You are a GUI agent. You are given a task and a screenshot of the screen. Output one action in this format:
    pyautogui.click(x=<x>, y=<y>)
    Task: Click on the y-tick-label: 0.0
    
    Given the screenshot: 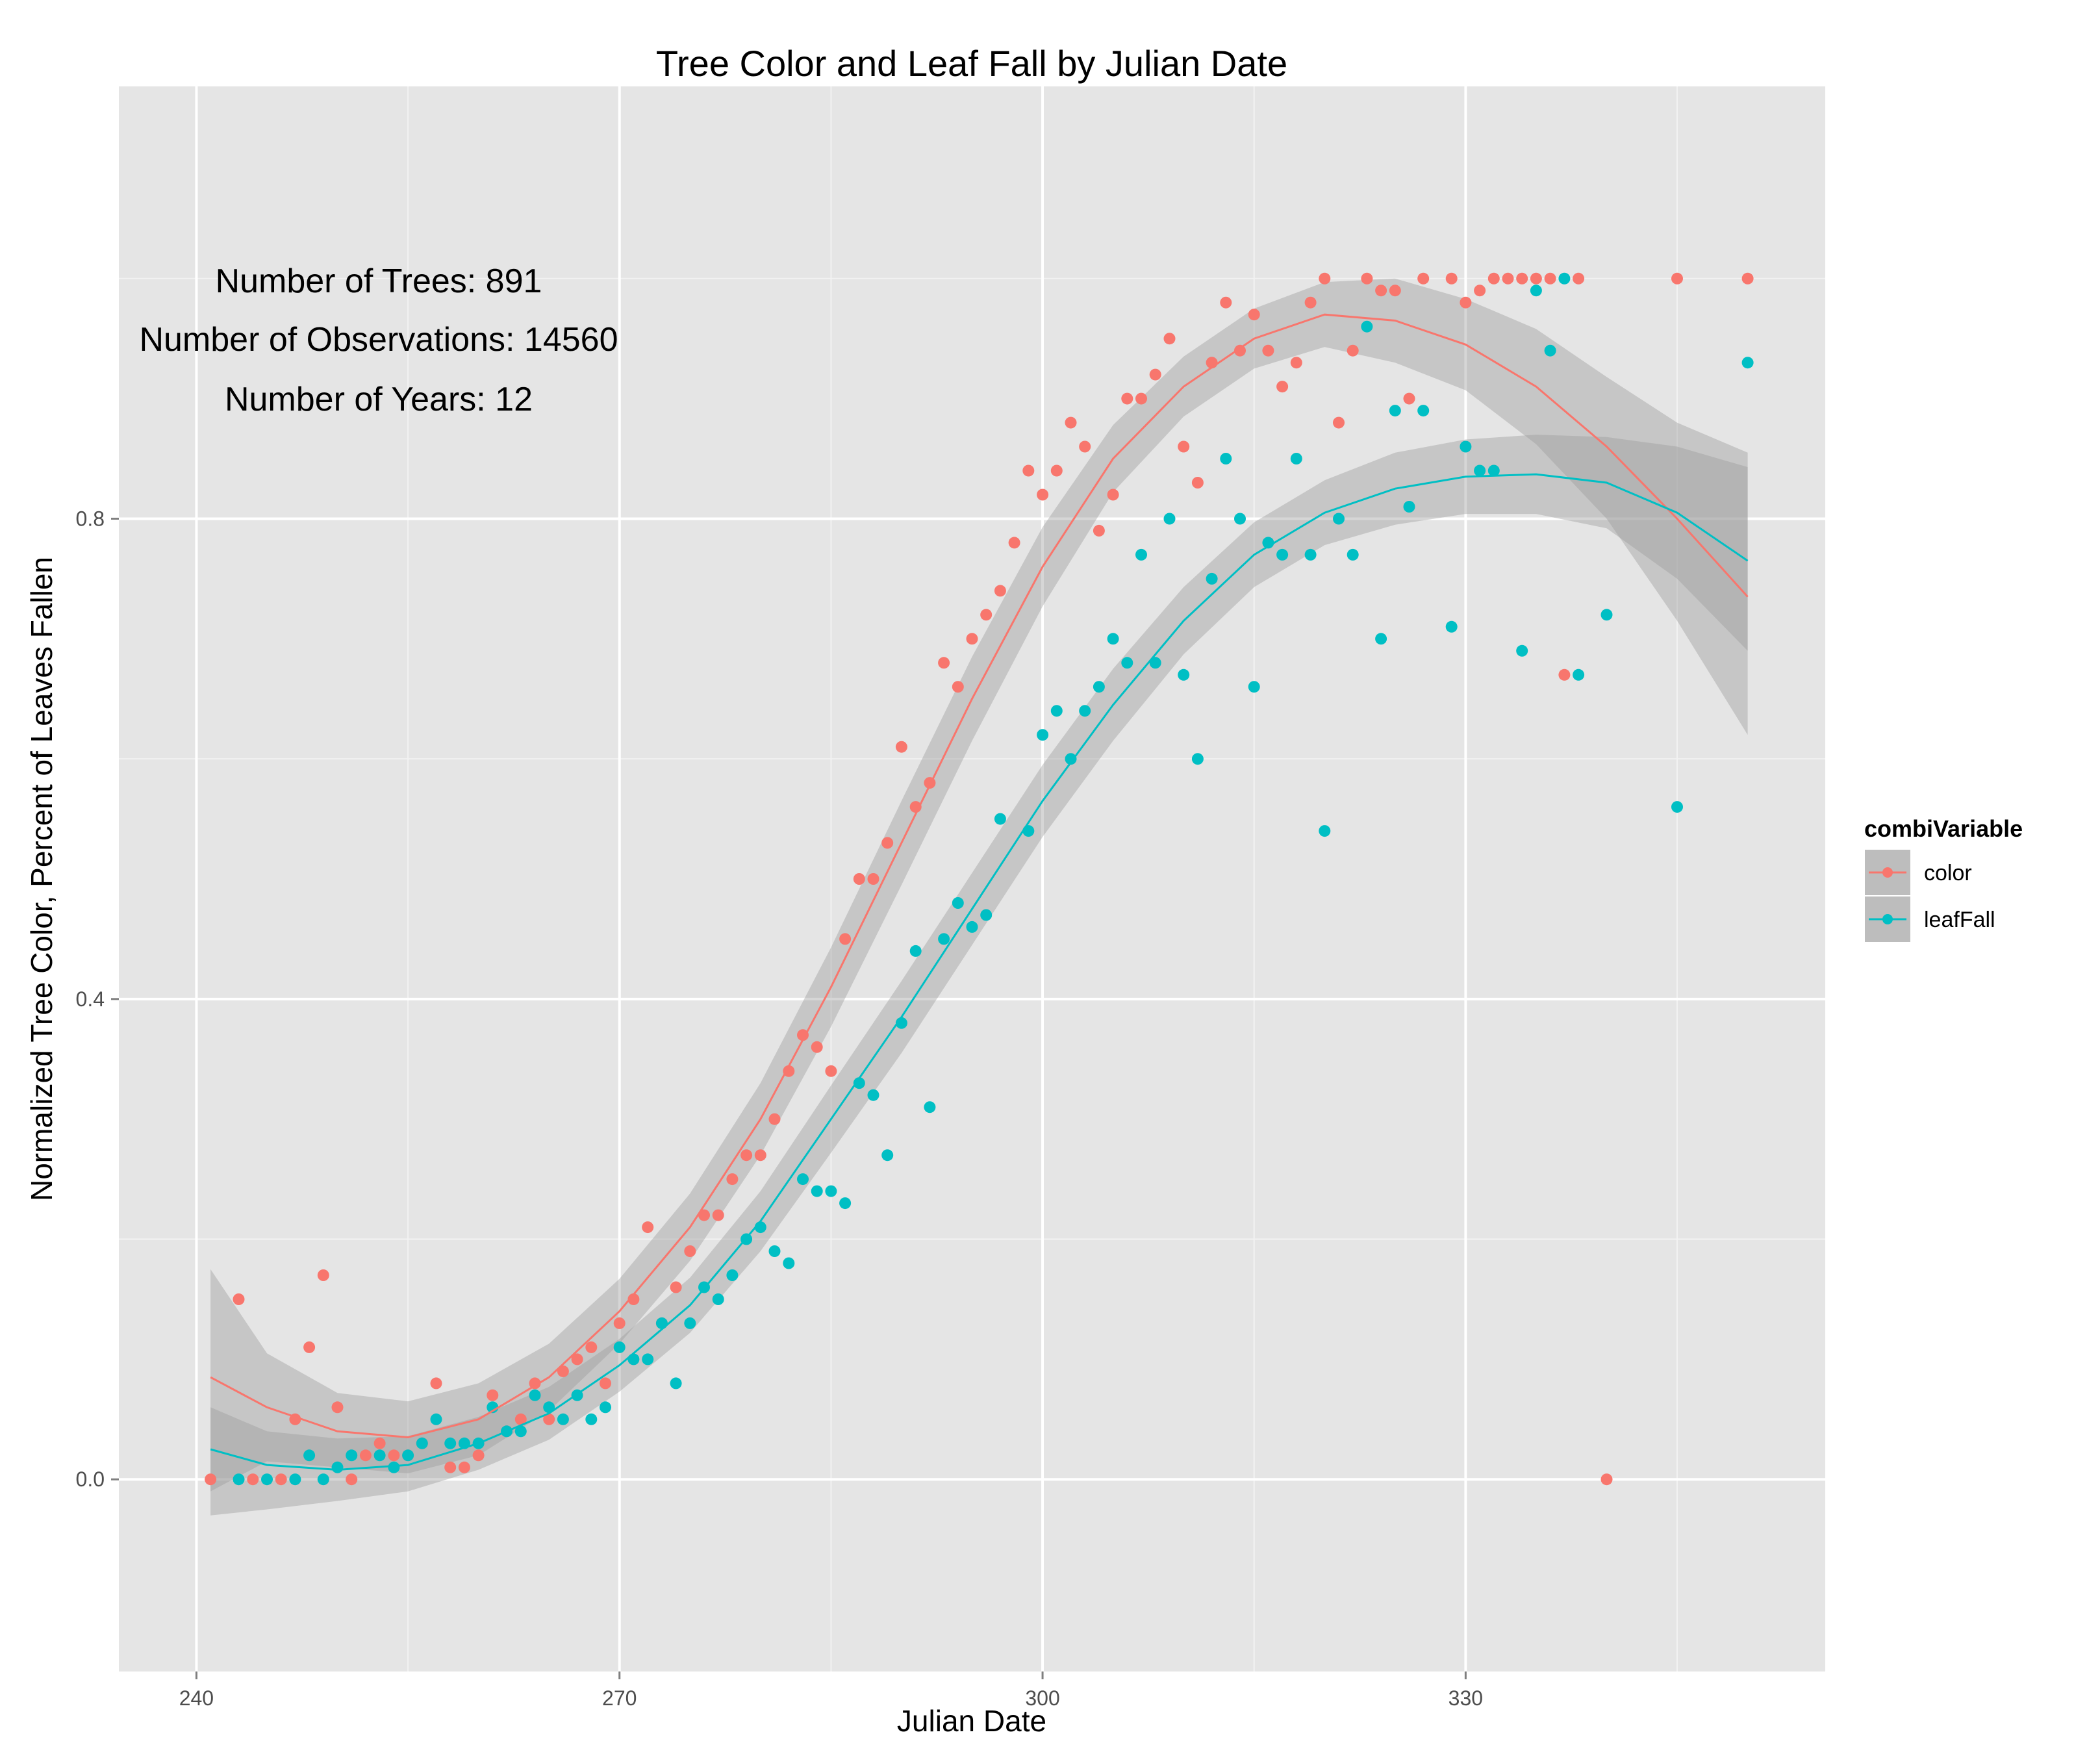 What is the action you would take?
    pyautogui.click(x=90, y=1480)
    